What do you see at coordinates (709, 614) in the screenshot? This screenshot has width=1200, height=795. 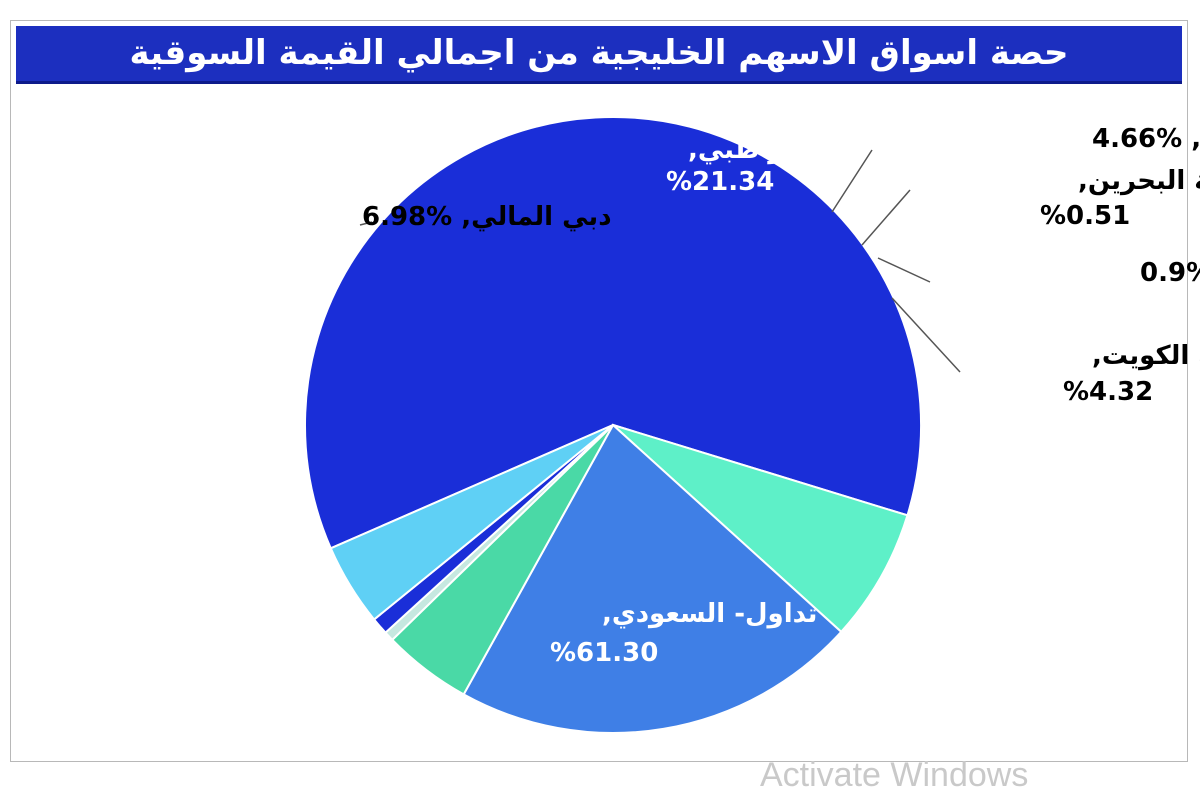 I see `slice-label-1: تداول- السعودي,` at bounding box center [709, 614].